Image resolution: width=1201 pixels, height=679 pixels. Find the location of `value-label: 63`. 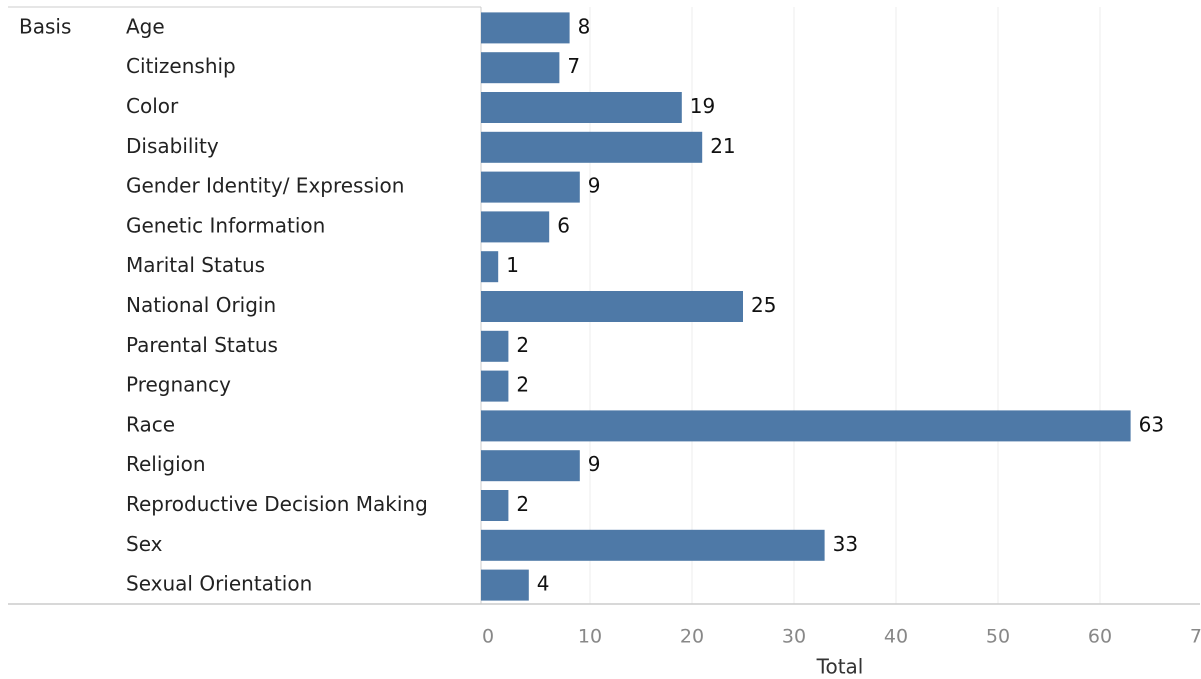

value-label: 63 is located at coordinates (1151, 424).